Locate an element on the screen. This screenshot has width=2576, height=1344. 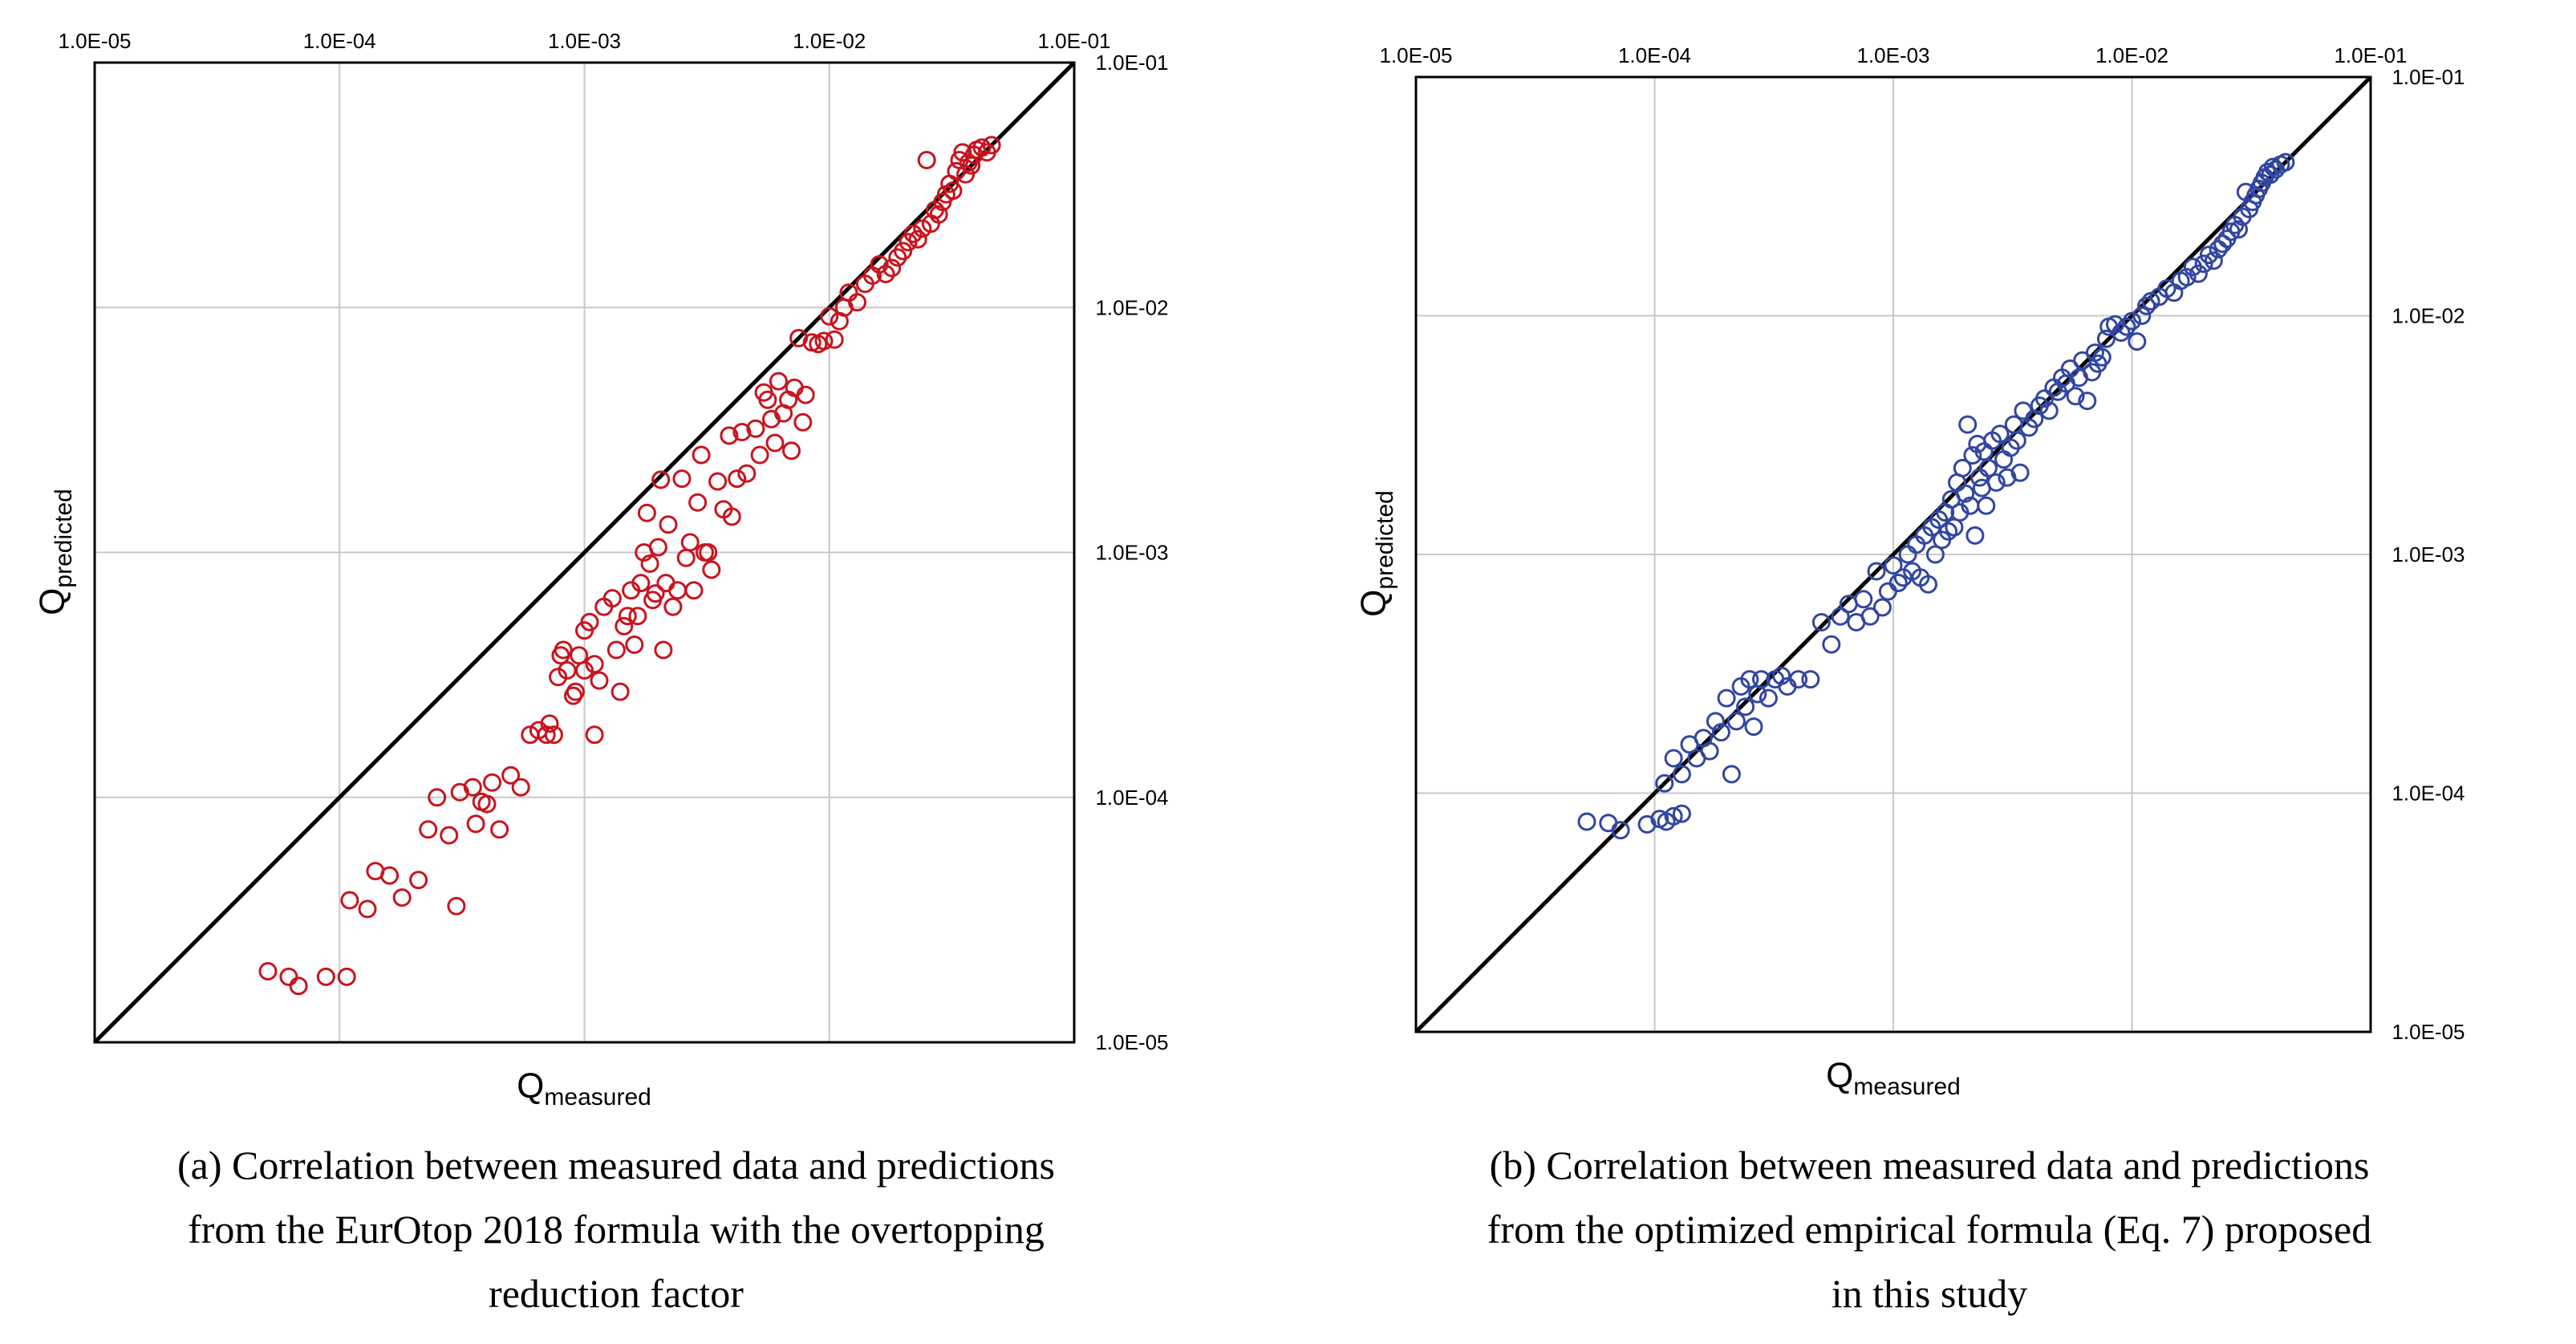
y-axis-title-b: Qpredicted is located at coordinates (1376, 553).